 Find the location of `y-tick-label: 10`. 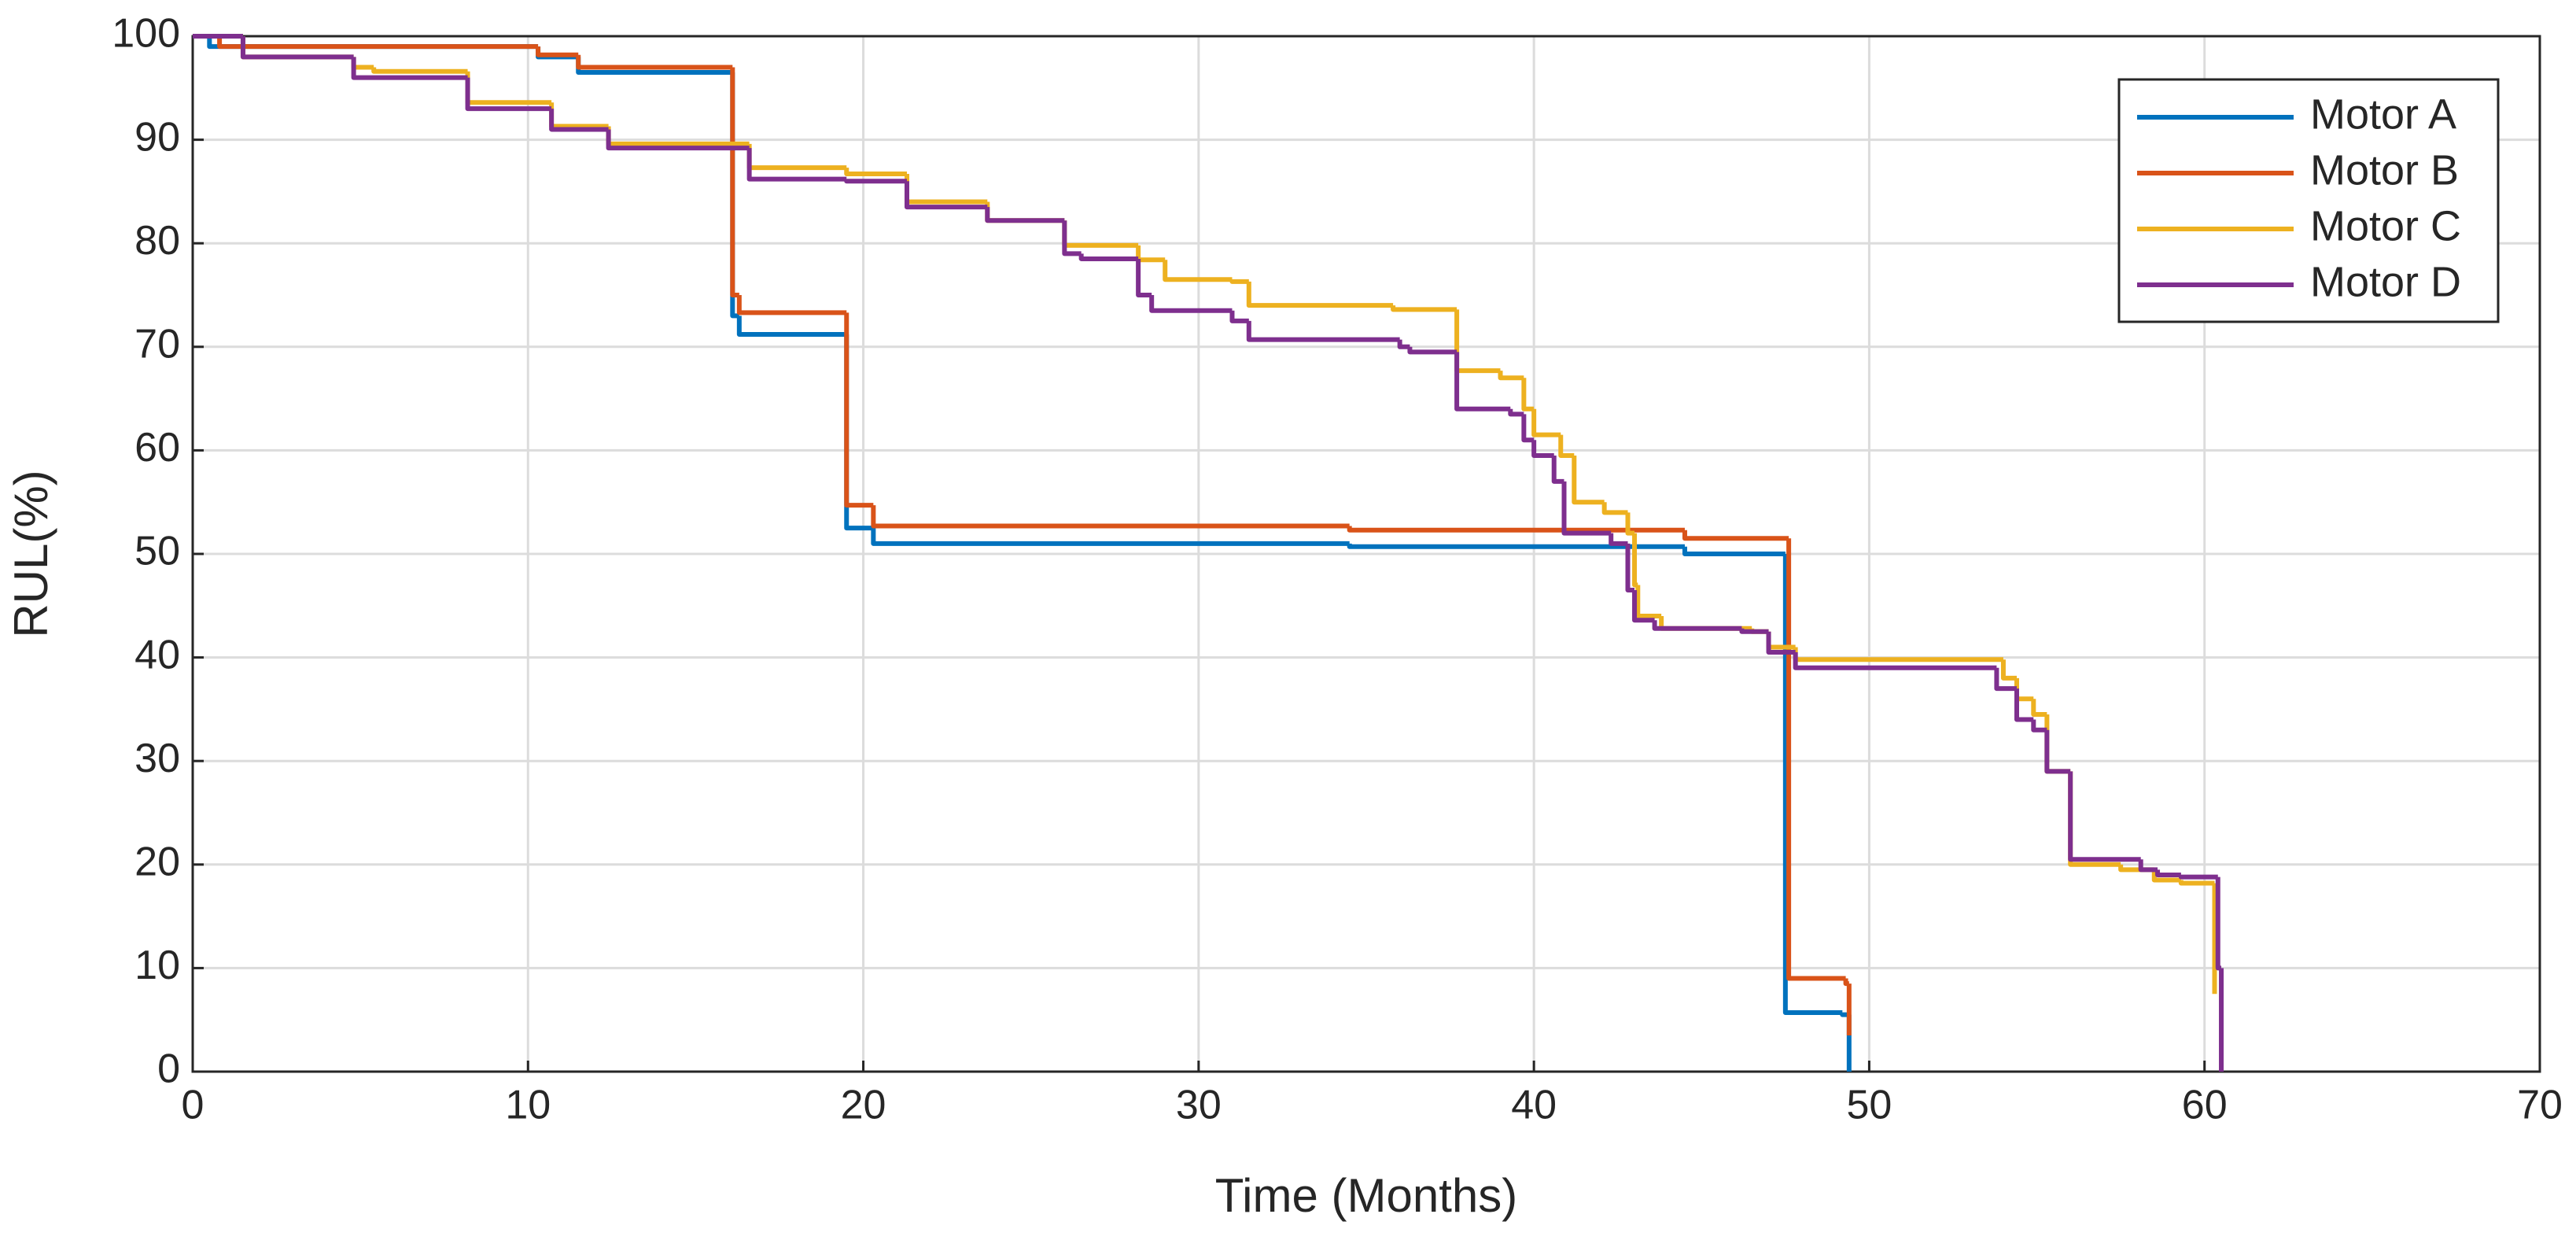

y-tick-label: 10 is located at coordinates (157, 966).